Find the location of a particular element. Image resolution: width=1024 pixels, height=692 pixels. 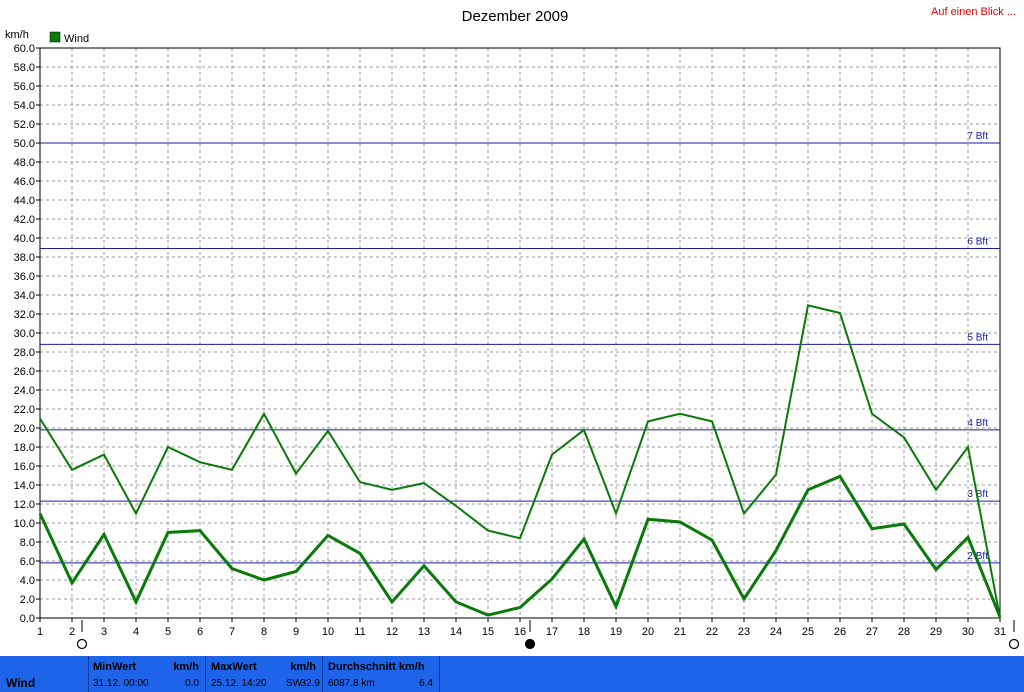

x-tick-label: 19 is located at coordinates (616, 632).